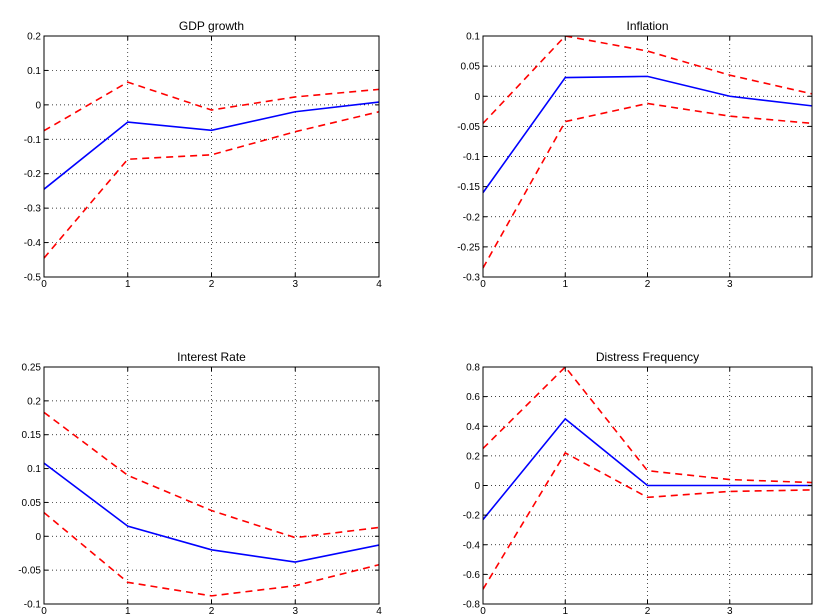  What do you see at coordinates (211, 26) in the screenshot?
I see `panel-title: GDP growth` at bounding box center [211, 26].